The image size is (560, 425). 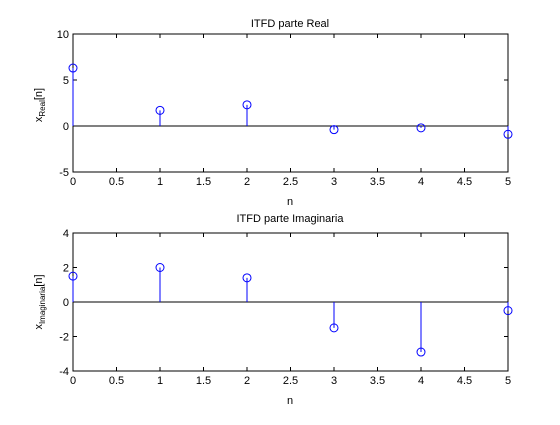 I want to click on y-tick-label: 4, so click(x=66, y=234).